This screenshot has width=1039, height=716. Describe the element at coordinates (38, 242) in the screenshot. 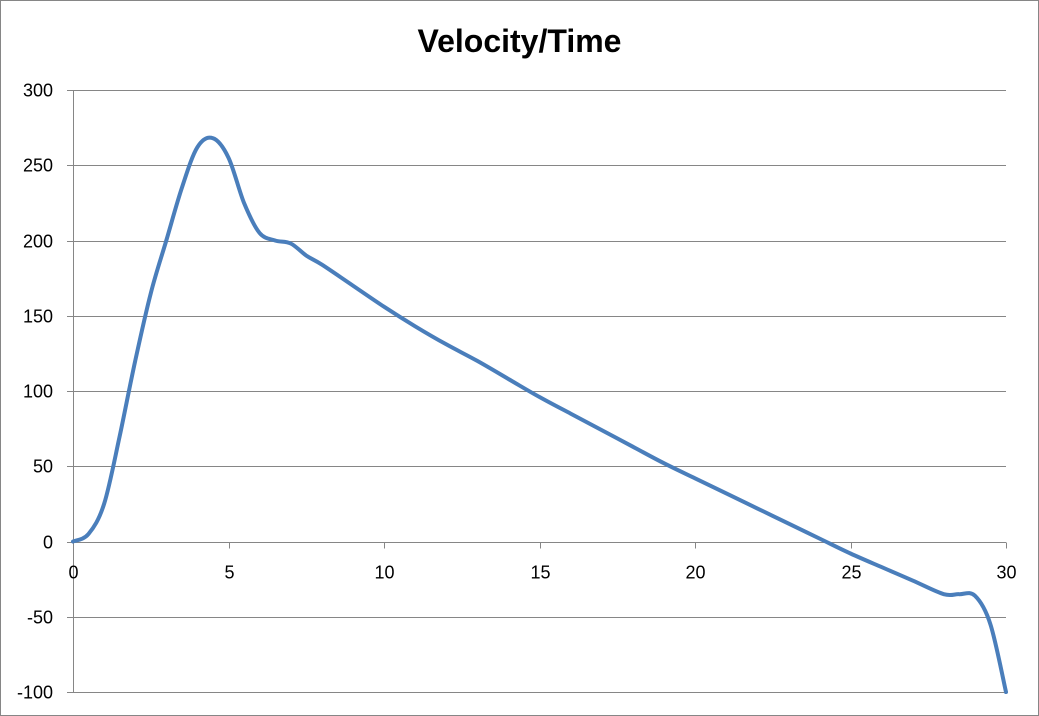

I see `y-tick-label: 200` at that location.